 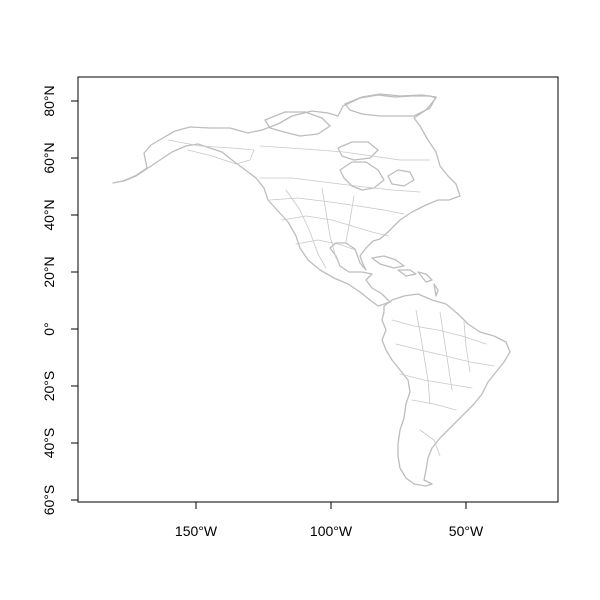 I want to click on south-america-outline, so click(x=446, y=390).